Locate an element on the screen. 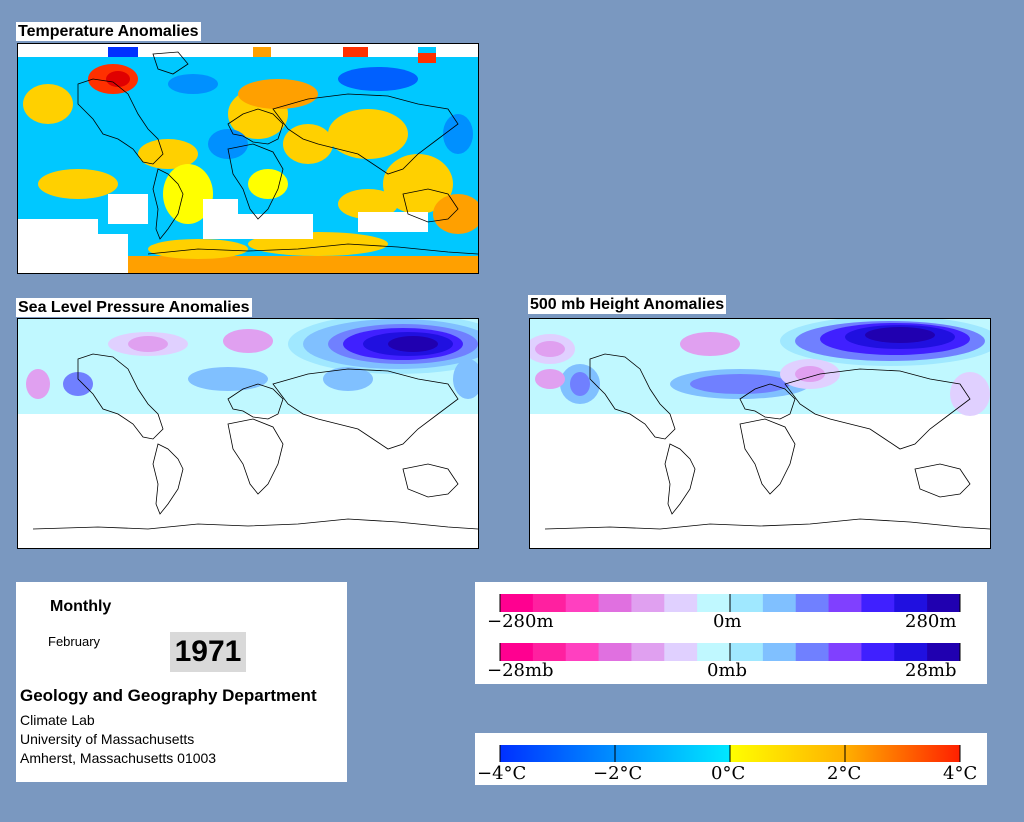  temp-label-zero: 0°C is located at coordinates (728, 773).